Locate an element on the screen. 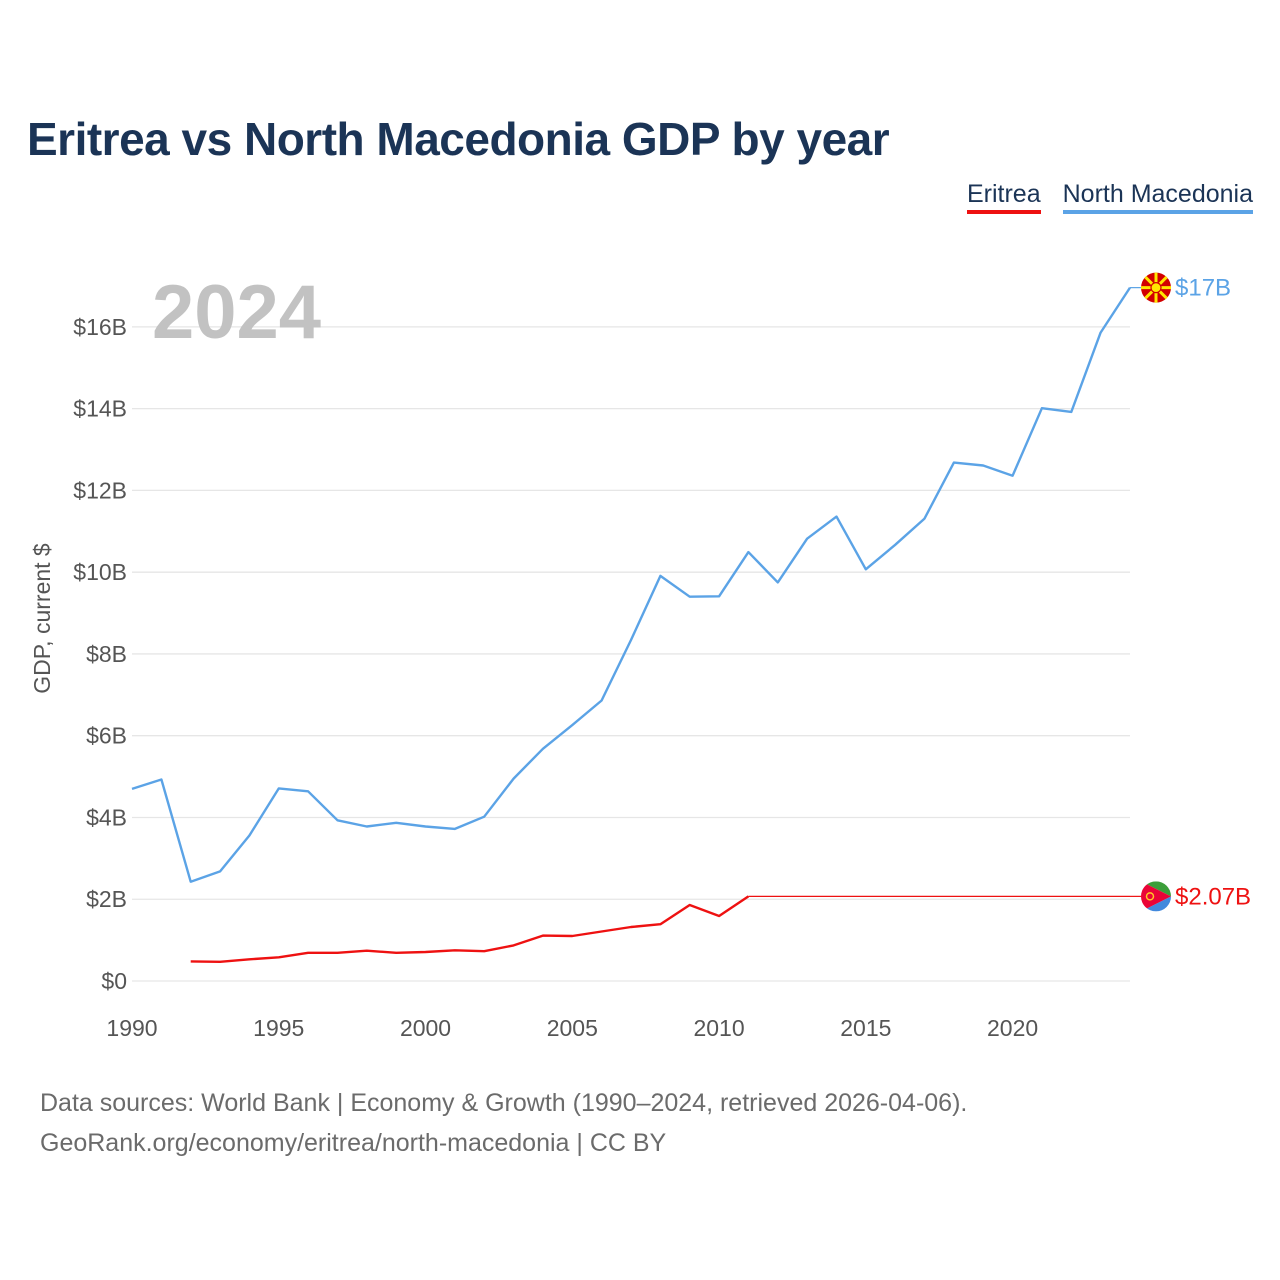 Image resolution: width=1280 pixels, height=1280 pixels. series-line-eritrea is located at coordinates (470, 929).